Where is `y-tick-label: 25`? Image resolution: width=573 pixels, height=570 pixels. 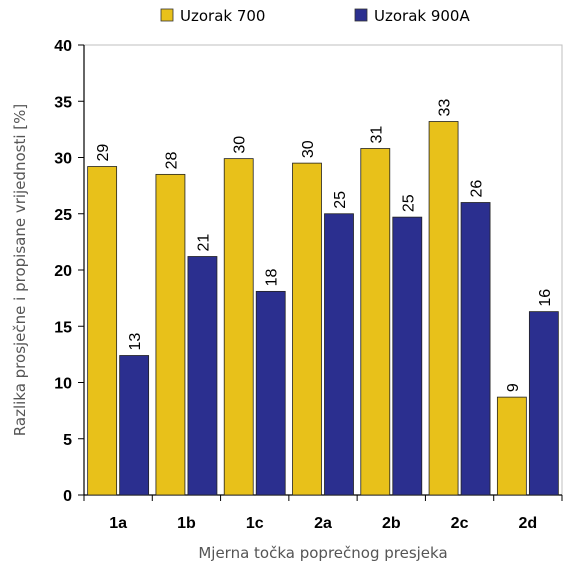 y-tick-label: 25 is located at coordinates (63, 215).